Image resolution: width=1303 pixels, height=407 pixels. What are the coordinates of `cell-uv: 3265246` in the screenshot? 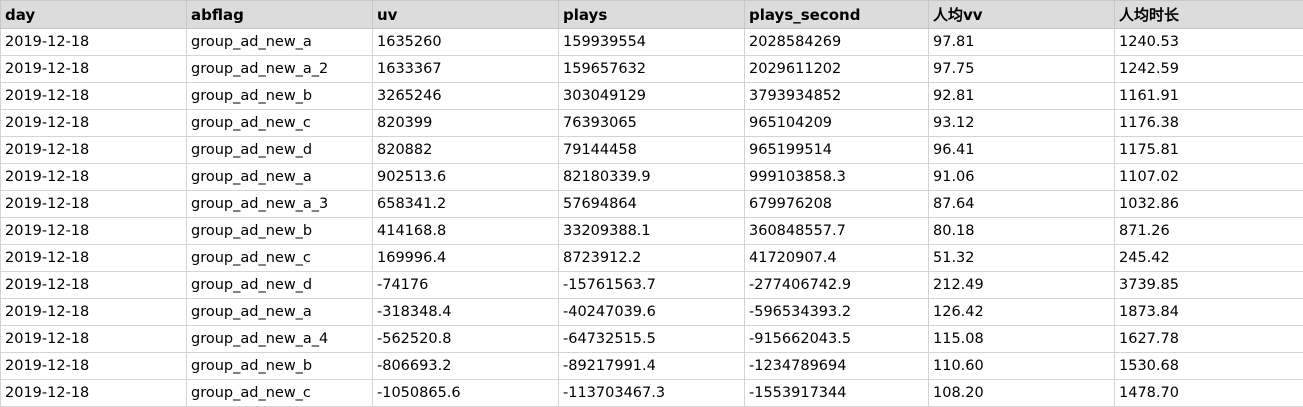 It's located at (466, 96).